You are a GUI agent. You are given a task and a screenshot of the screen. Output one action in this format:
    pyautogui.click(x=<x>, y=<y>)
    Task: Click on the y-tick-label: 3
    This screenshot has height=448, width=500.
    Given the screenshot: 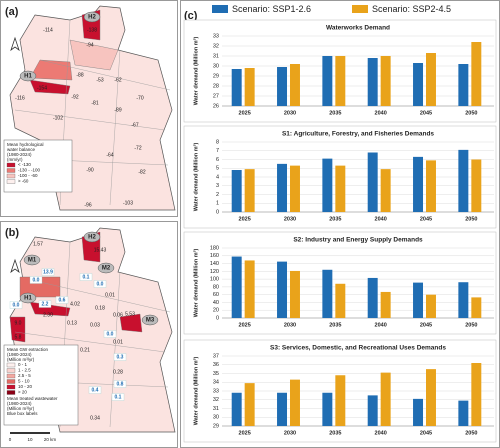 What is the action you would take?
    pyautogui.click(x=217, y=186)
    